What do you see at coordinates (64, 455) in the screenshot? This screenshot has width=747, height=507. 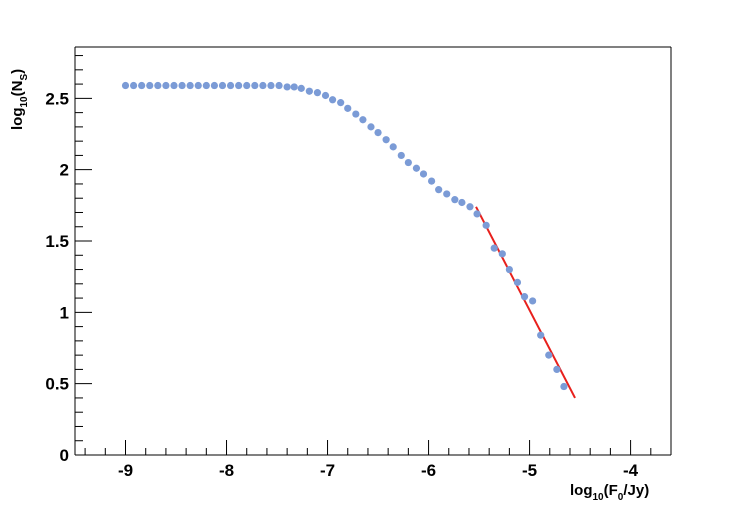 I see `y-tick-label: 0` at bounding box center [64, 455].